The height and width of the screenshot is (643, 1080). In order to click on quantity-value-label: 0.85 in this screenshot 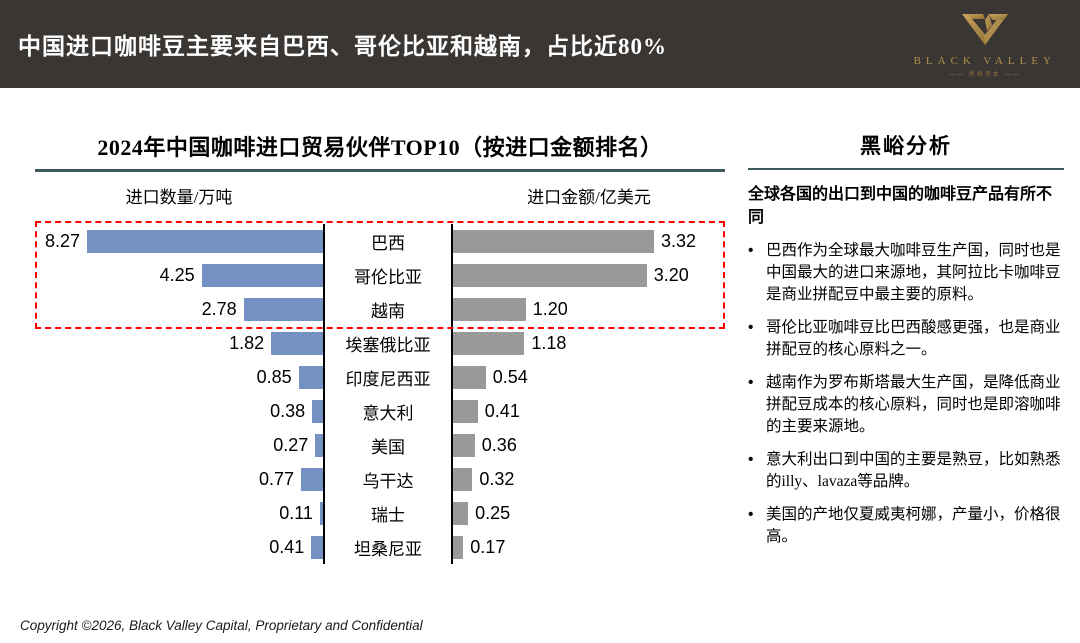, I will do `click(274, 376)`.